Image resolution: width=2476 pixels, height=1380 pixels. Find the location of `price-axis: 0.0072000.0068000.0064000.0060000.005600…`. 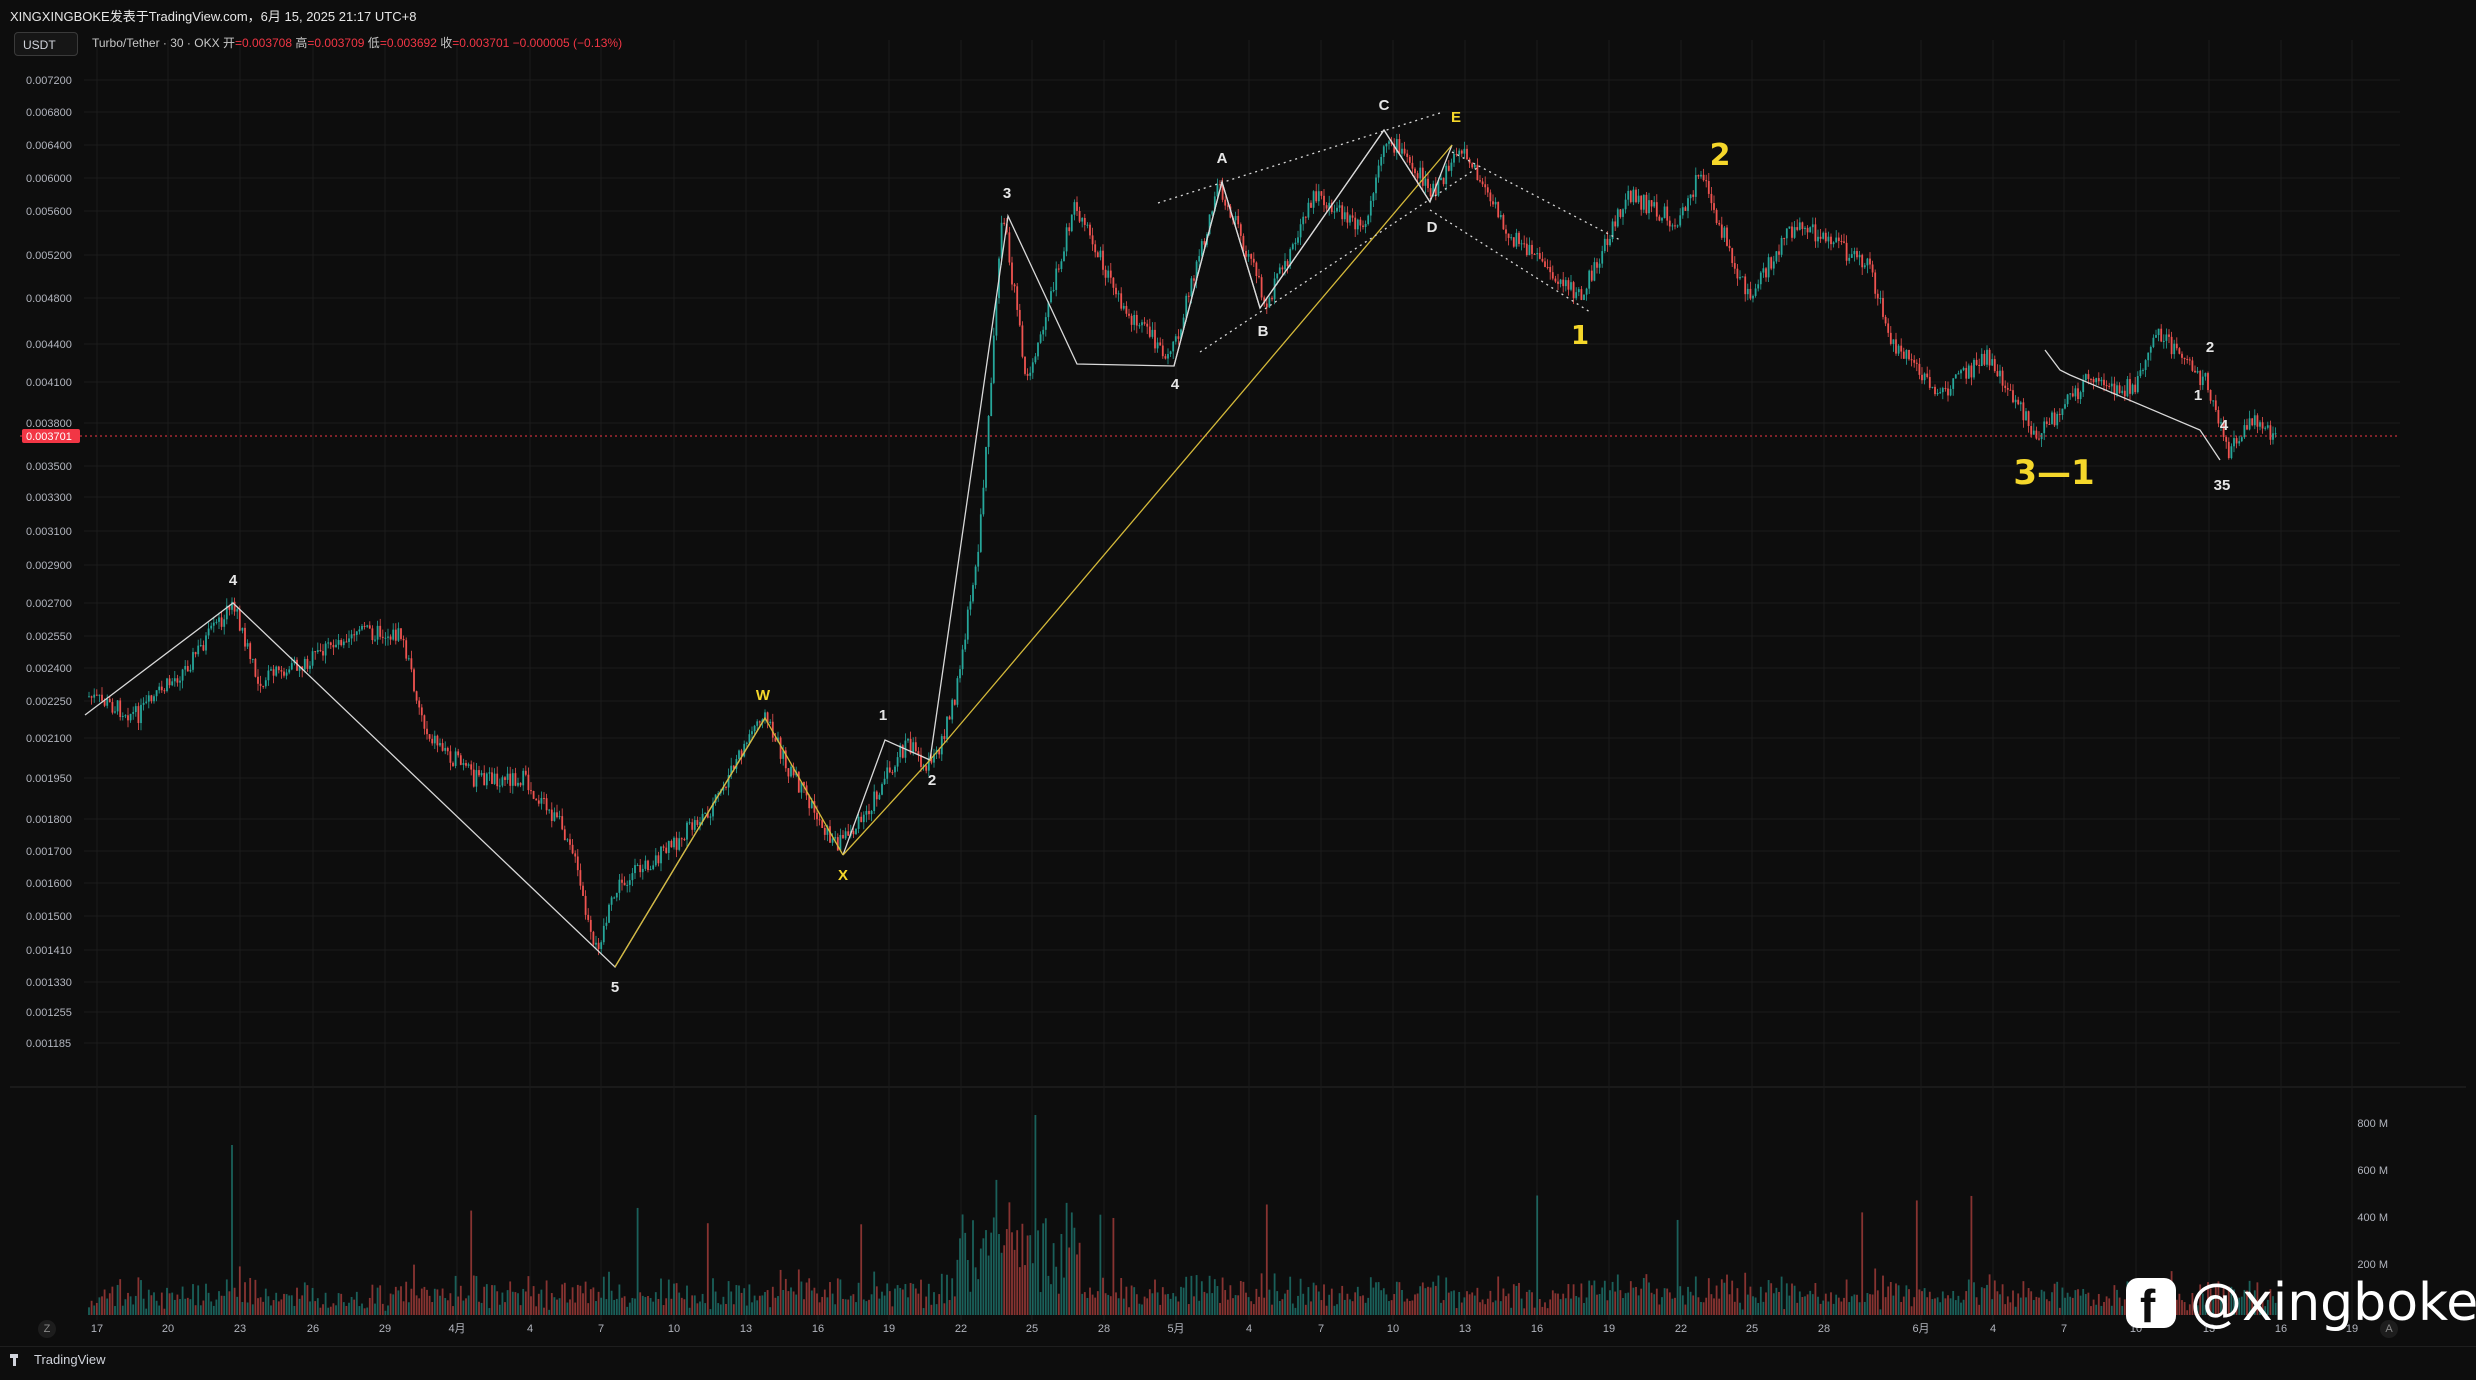

price-axis: 0.0072000.0068000.0064000.0060000.005600… is located at coordinates (49, 562).